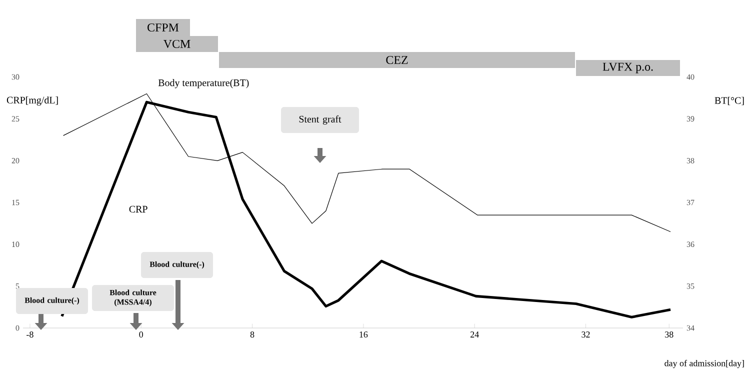 This screenshot has width=750, height=374. I want to click on text: LVFX p.o., so click(627, 68).